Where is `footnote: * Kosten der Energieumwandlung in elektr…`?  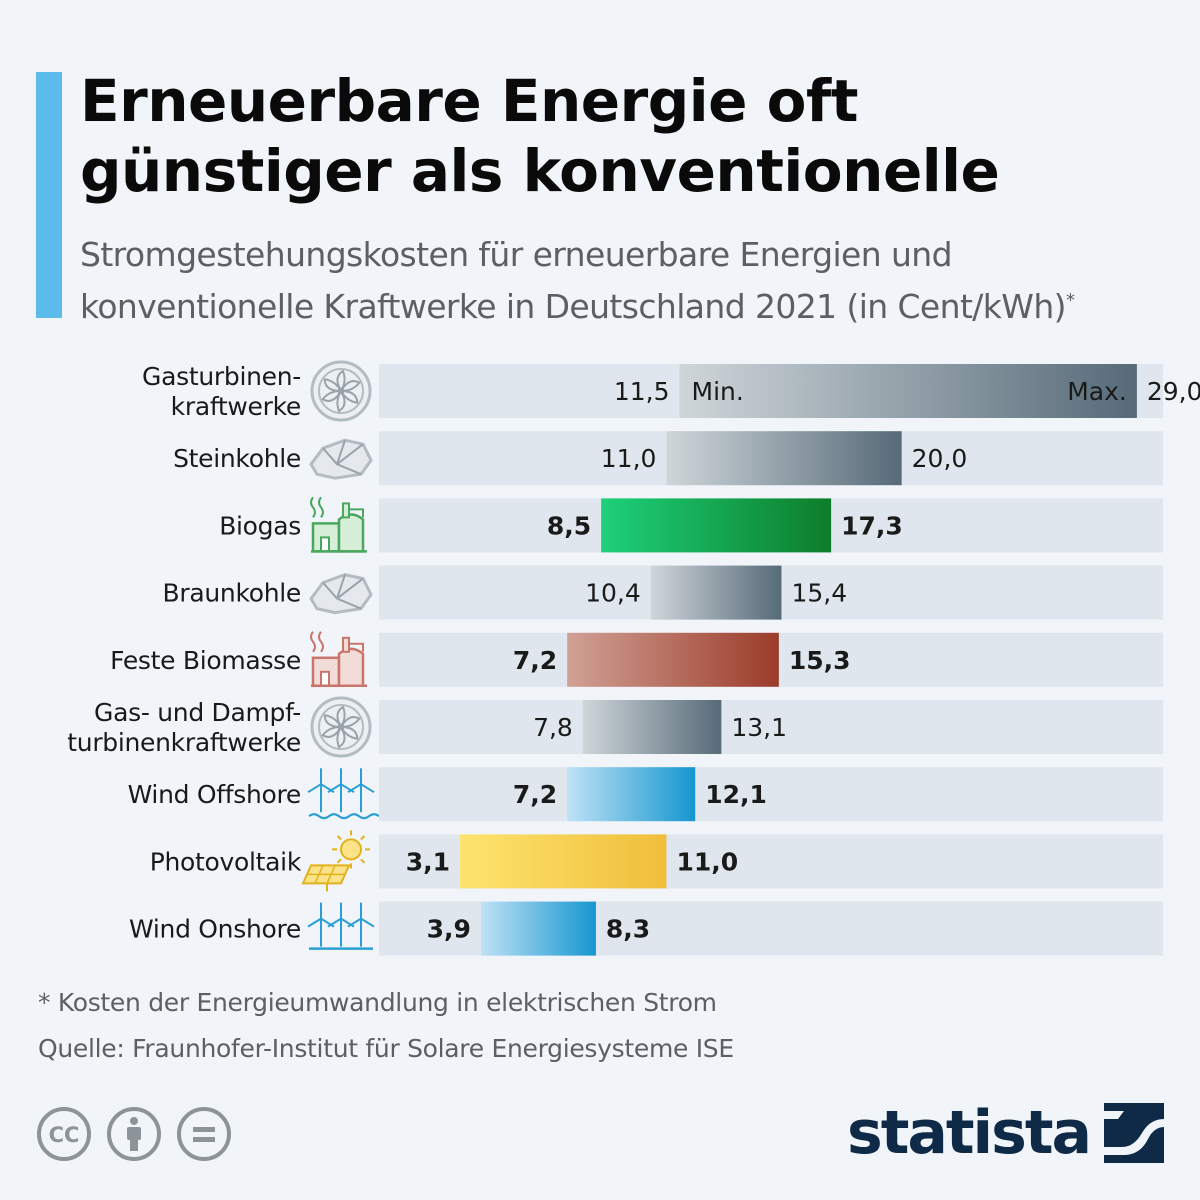
footnote: * Kosten der Energieumwandlung in elektr… is located at coordinates (377, 1002).